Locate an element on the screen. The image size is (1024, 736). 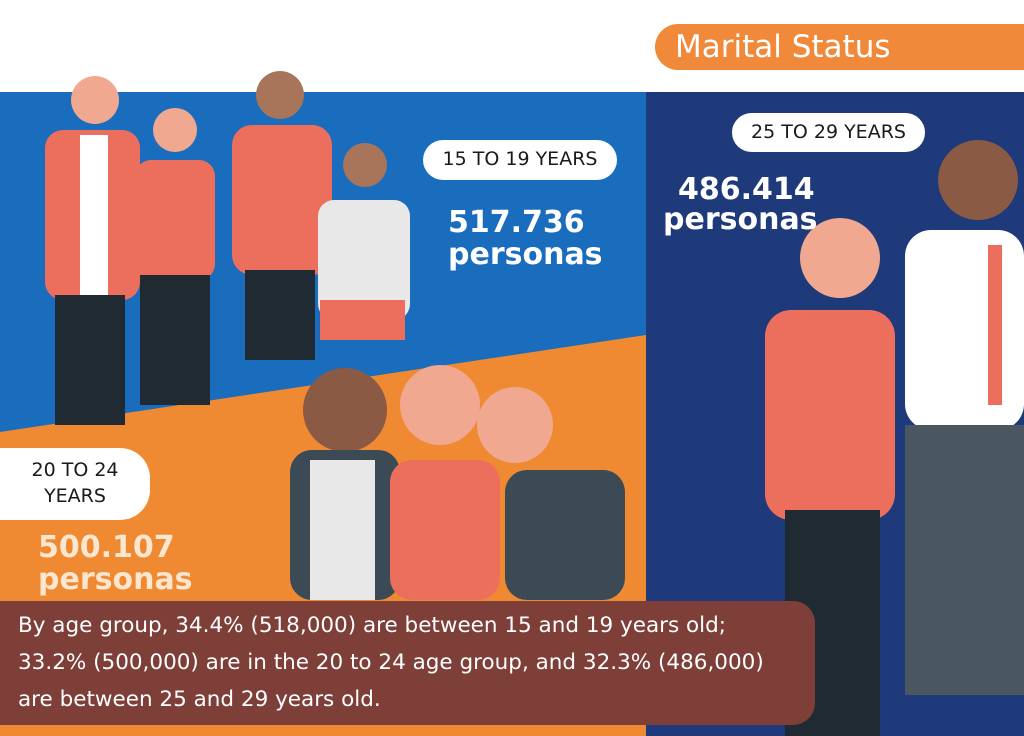
title: Marital Status is located at coordinates (839, 47).